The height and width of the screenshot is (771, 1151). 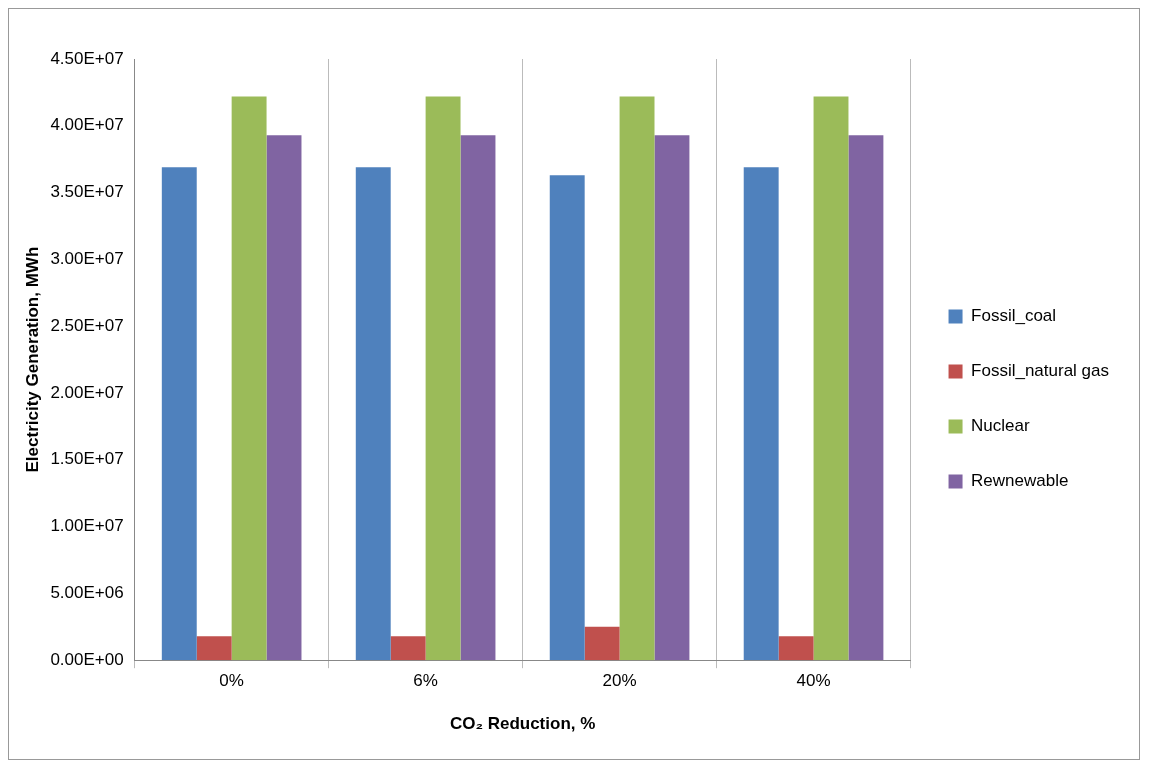 I want to click on y-tick-label: 5.00E+06, so click(x=87, y=593).